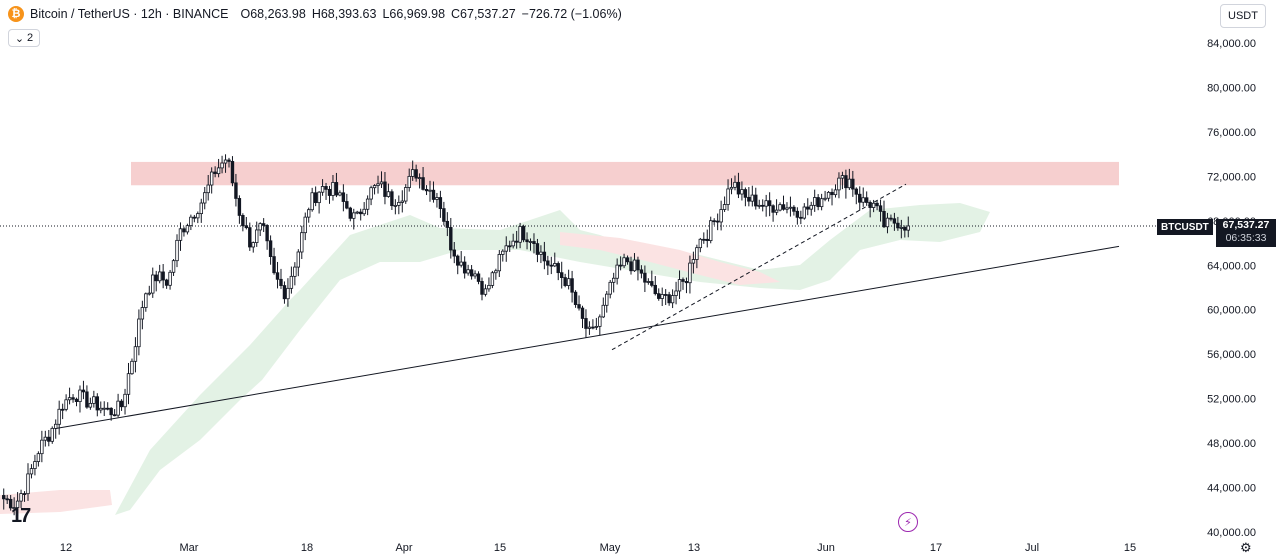 Image resolution: width=1280 pixels, height=559 pixels. I want to click on time-tick-label: 15, so click(500, 548).